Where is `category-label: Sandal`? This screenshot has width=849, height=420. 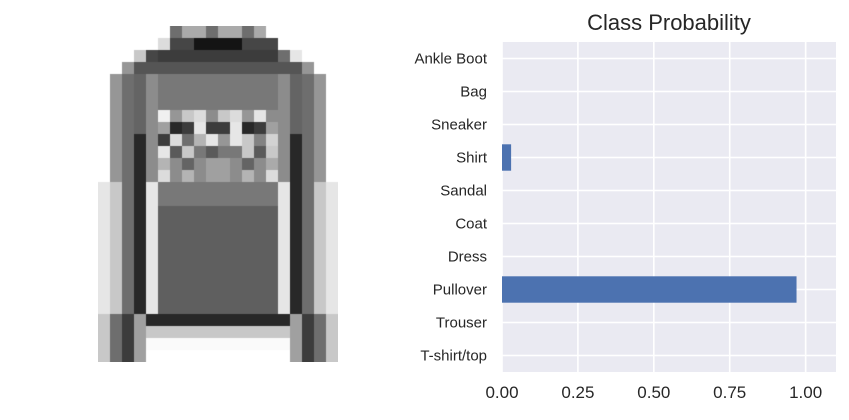
category-label: Sandal is located at coordinates (463, 191).